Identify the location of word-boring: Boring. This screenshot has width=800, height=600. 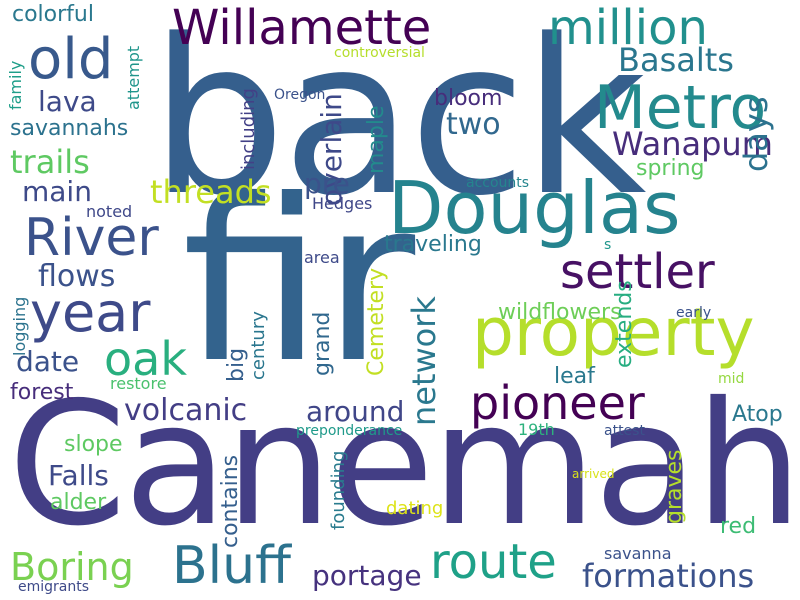
(72, 567).